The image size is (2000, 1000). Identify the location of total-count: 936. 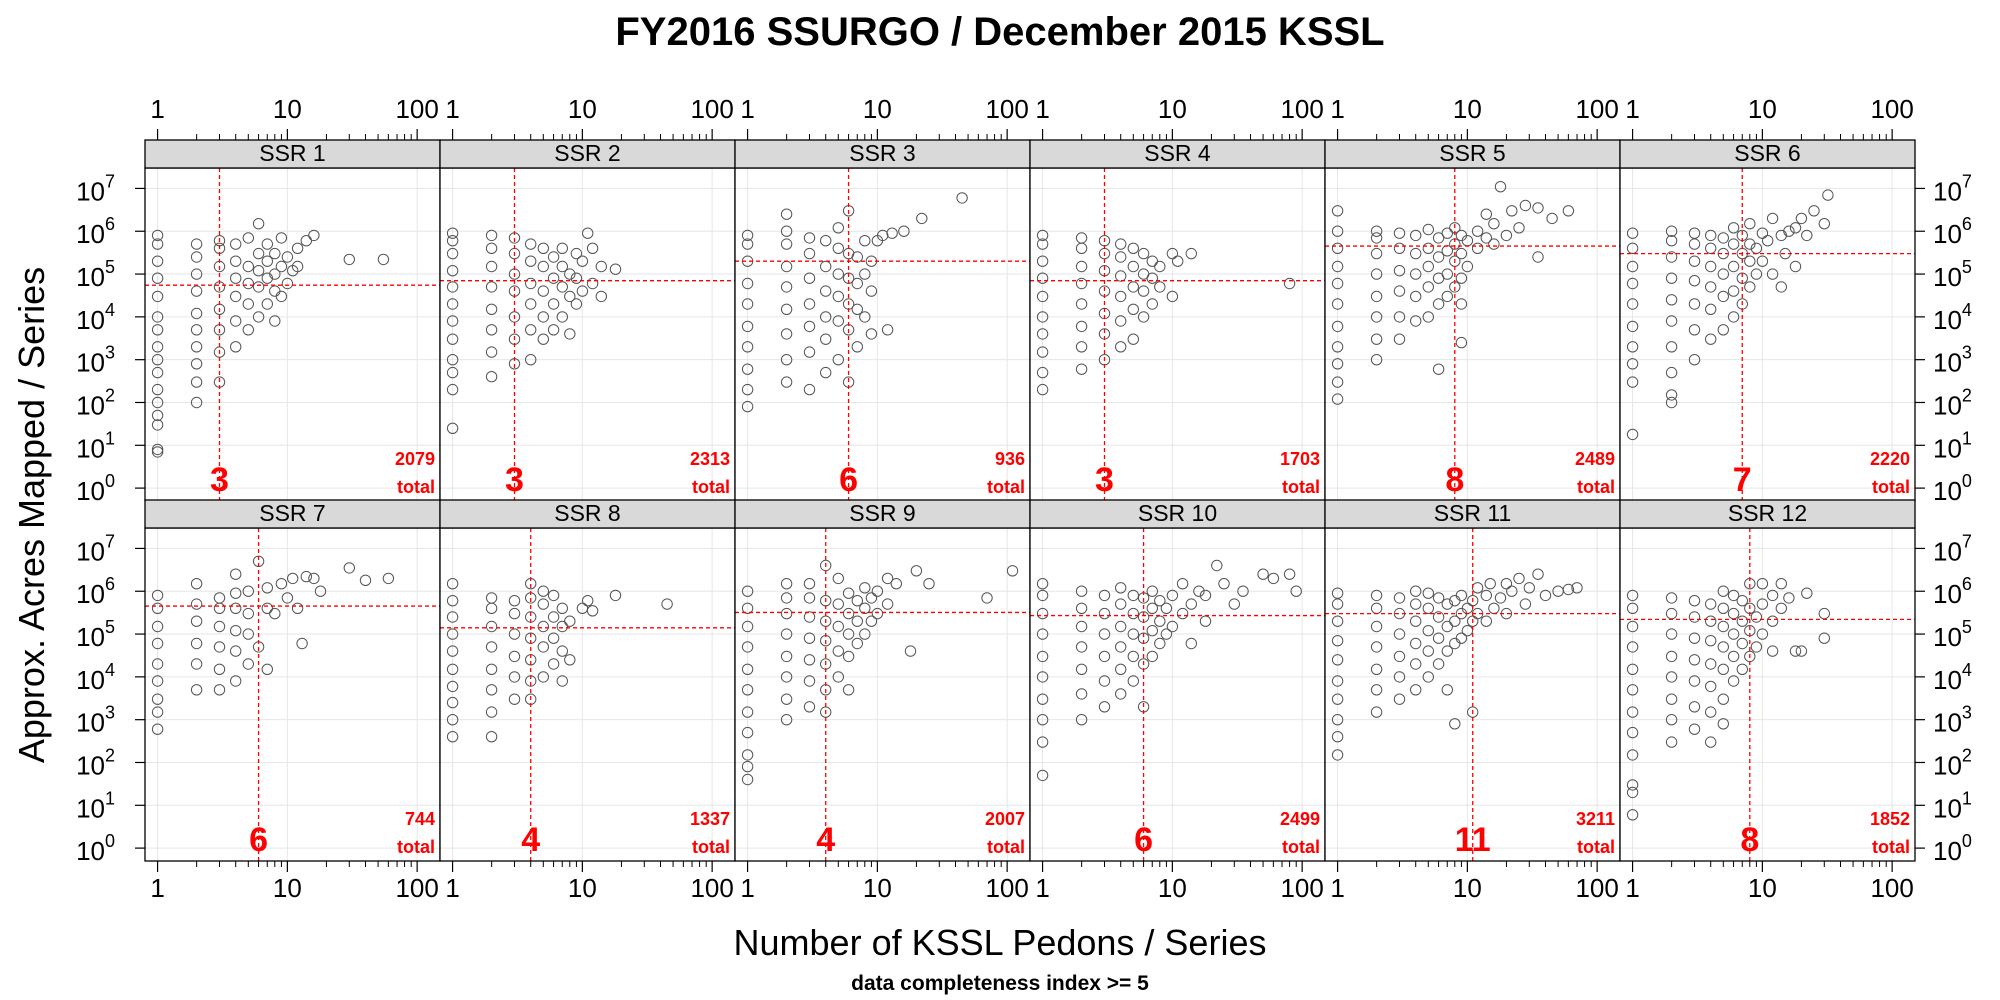
(1010, 459).